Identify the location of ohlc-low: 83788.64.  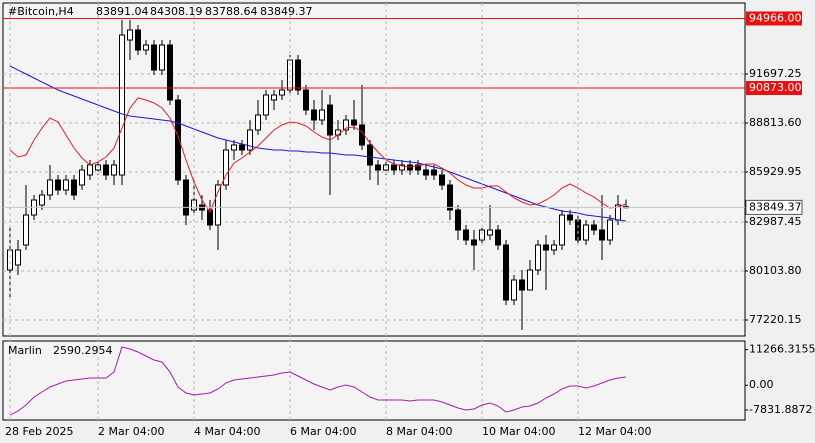
(231, 11).